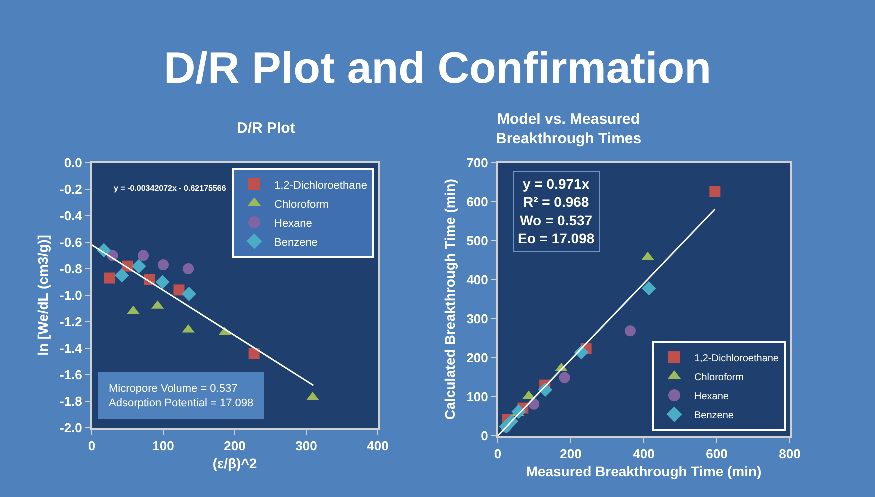 The image size is (875, 497). Describe the element at coordinates (72, 348) in the screenshot. I see `y-tick-label: -1.4` at that location.